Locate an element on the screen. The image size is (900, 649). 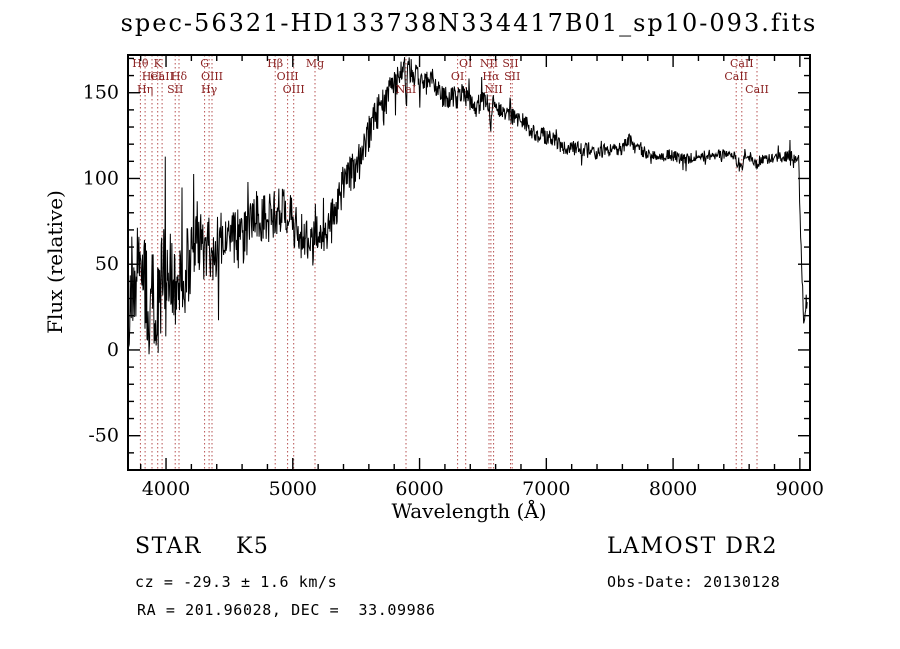
object-class-label: STAR K5 is located at coordinates (202, 546).